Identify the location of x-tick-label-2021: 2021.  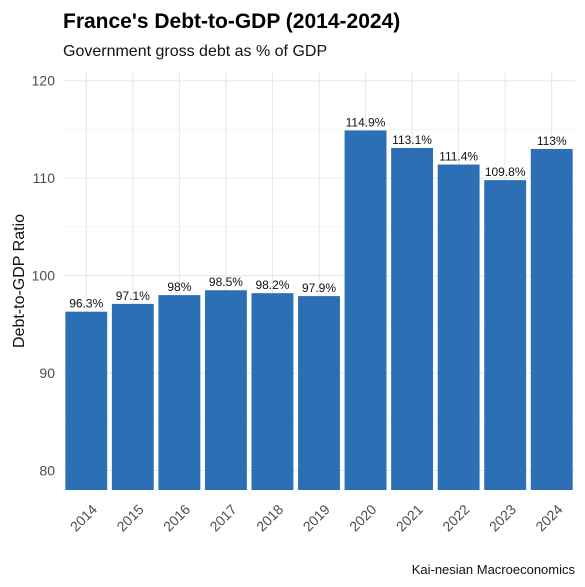
(409, 517).